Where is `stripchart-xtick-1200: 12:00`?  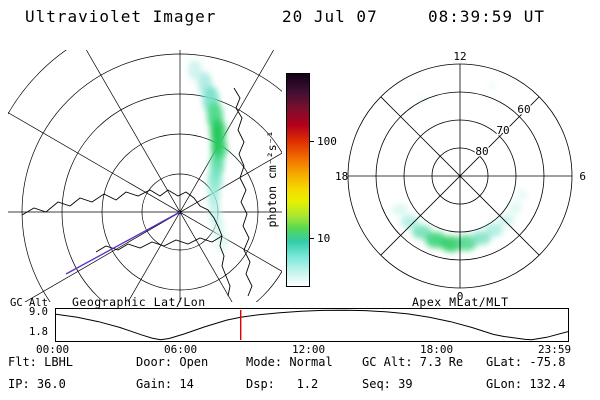
stripchart-xtick-1200: 12:00 is located at coordinates (309, 349).